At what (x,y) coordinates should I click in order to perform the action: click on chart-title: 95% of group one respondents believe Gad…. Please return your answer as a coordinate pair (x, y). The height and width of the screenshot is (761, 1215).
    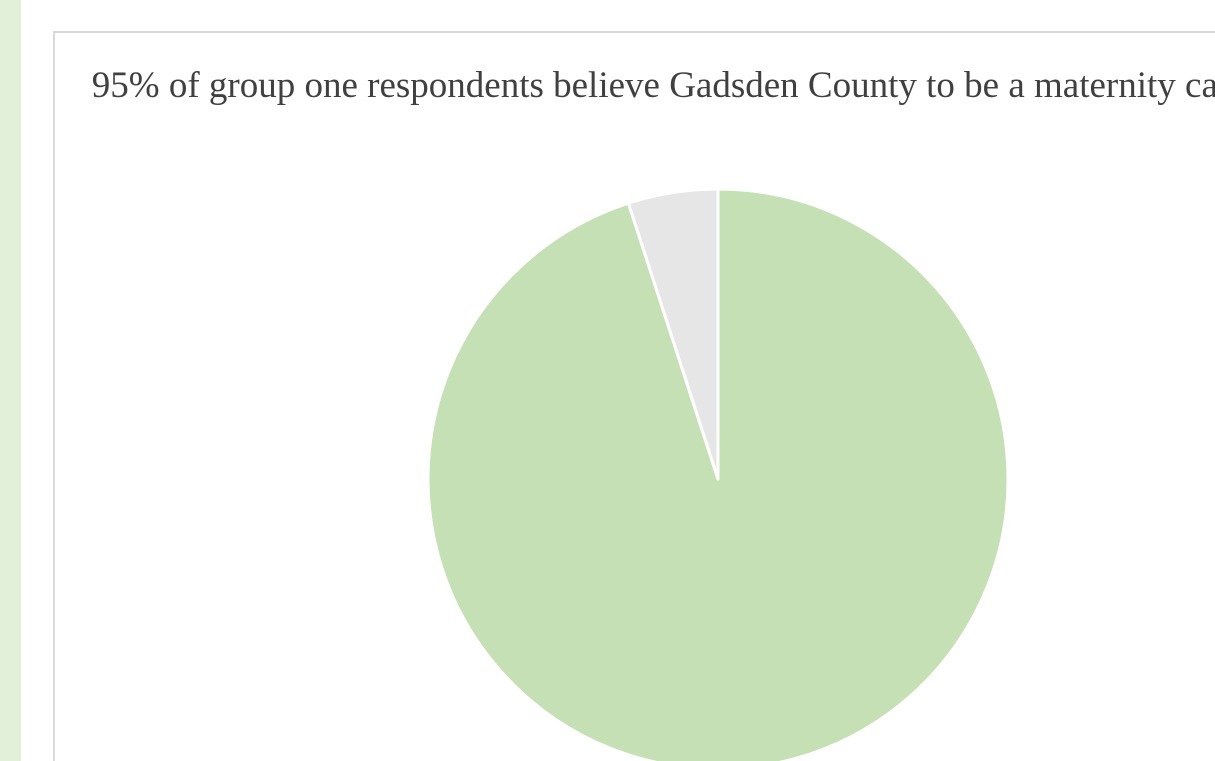
    Looking at the image, I should click on (653, 85).